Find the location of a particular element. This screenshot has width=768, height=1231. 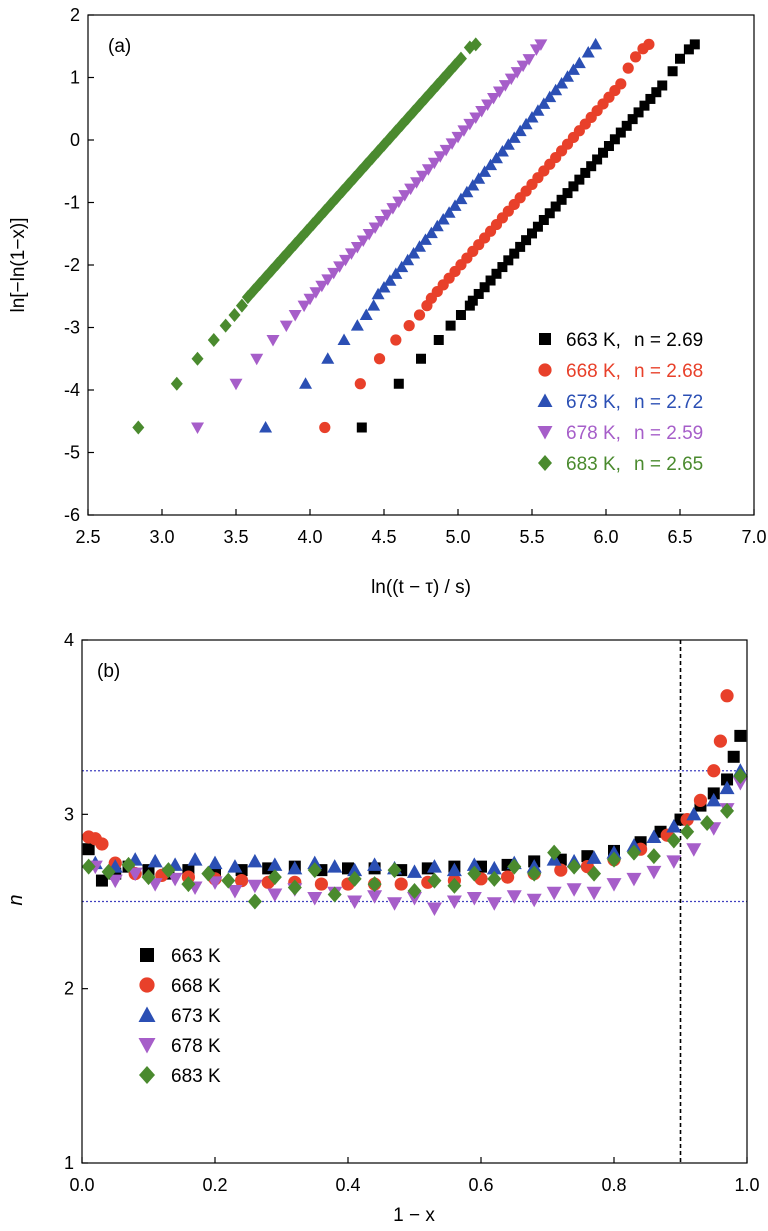

panel-a-y-tick-label: -2 is located at coordinates (72, 265).